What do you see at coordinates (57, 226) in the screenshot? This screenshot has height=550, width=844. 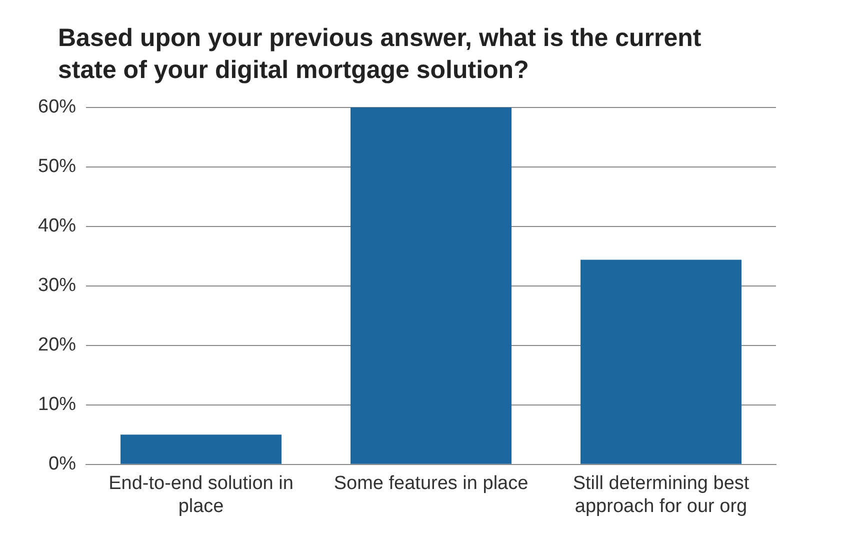 I see `y-tick-label: 40%` at bounding box center [57, 226].